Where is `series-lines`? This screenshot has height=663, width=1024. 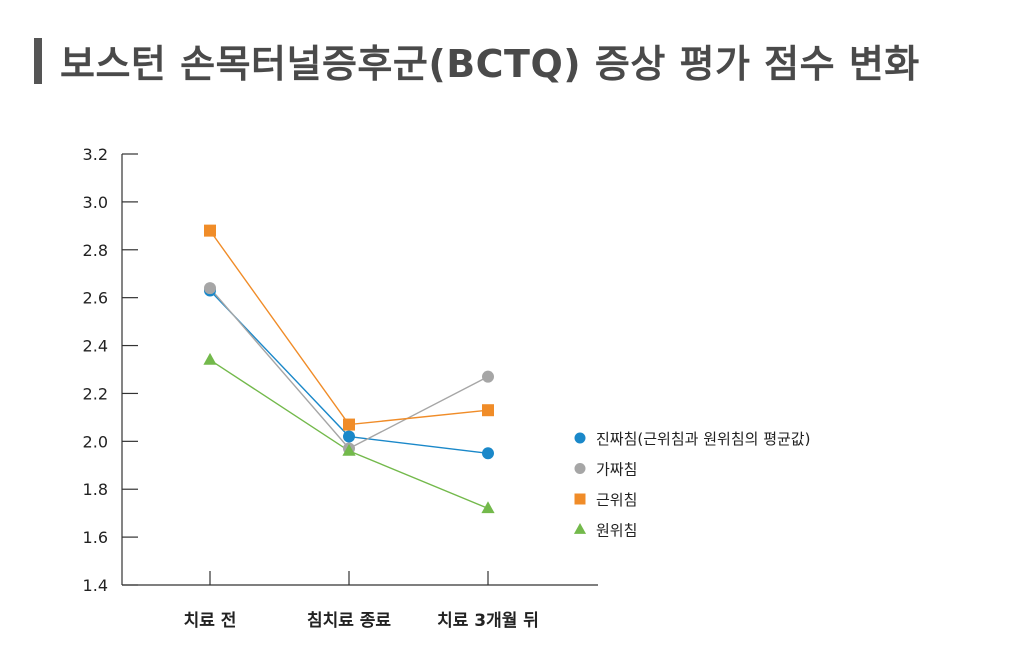 series-lines is located at coordinates (349, 370).